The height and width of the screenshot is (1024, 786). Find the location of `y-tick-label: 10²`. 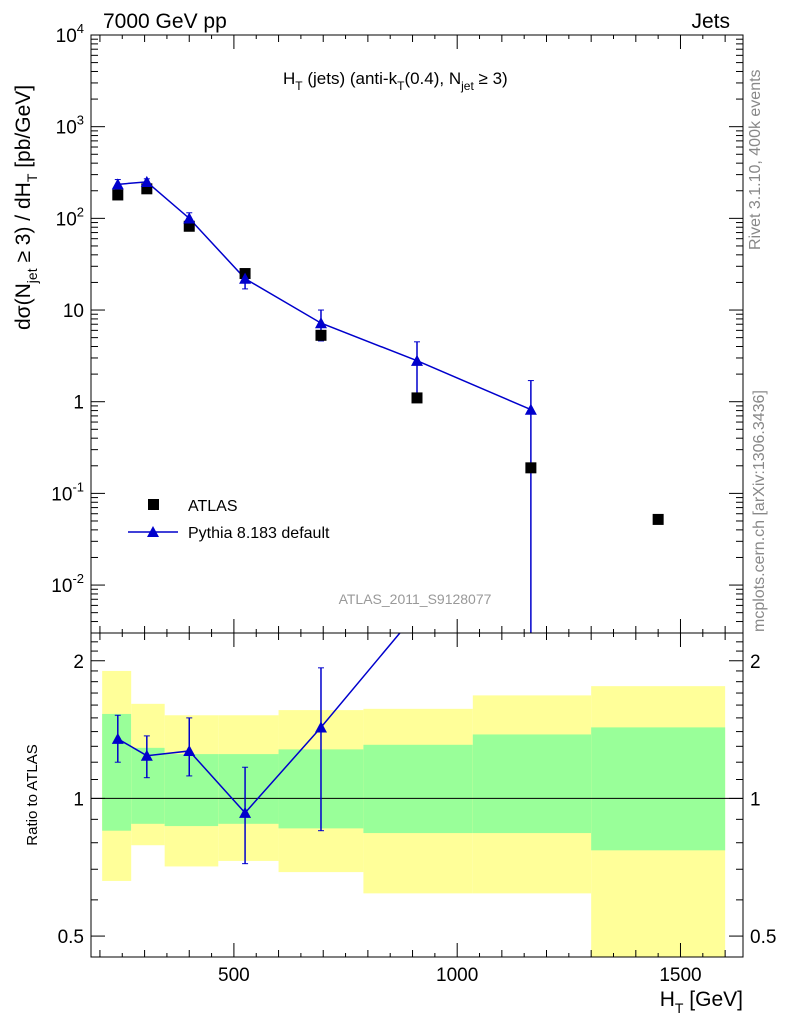

y-tick-label: 10² is located at coordinates (70, 217).